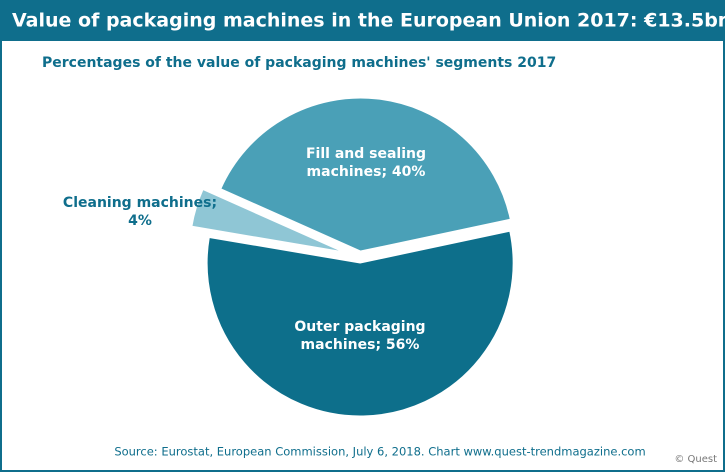  I want to click on data-label: Cleaning machines;, so click(140, 203).